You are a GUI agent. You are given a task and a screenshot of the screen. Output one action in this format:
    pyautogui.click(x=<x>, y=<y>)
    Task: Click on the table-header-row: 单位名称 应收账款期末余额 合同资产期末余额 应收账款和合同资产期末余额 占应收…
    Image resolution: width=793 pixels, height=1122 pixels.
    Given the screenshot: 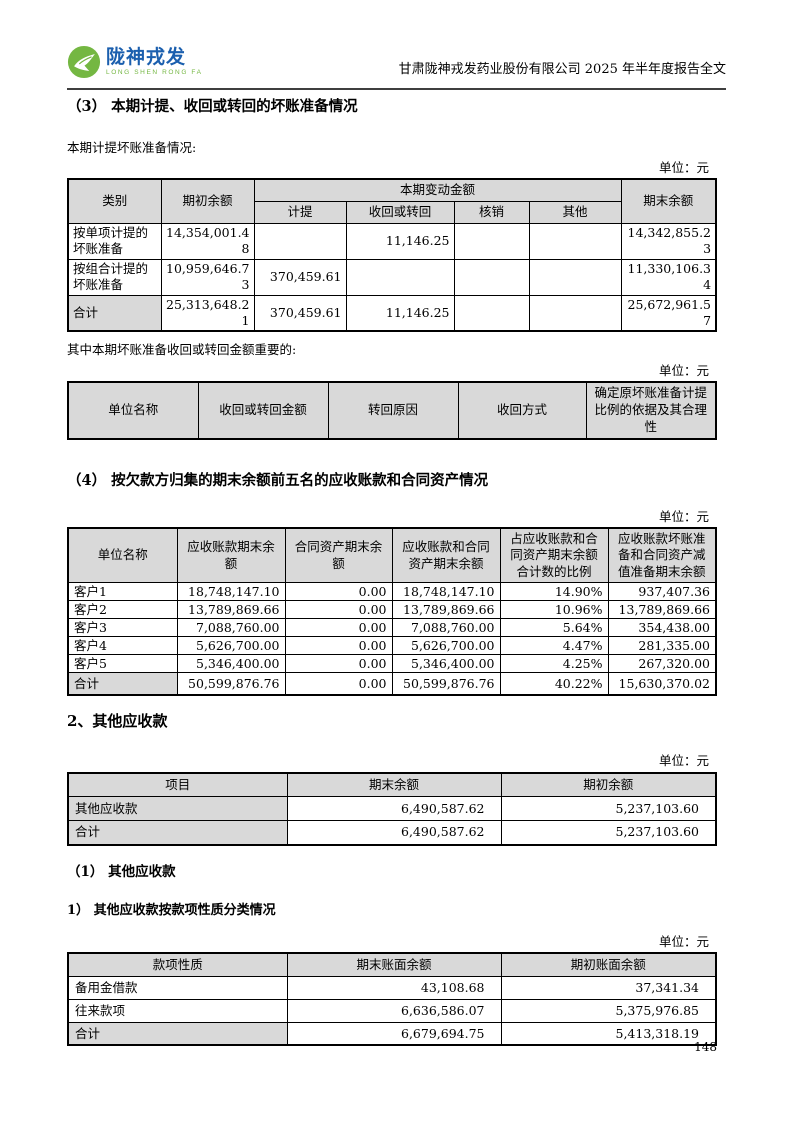 What is the action you would take?
    pyautogui.click(x=392, y=555)
    